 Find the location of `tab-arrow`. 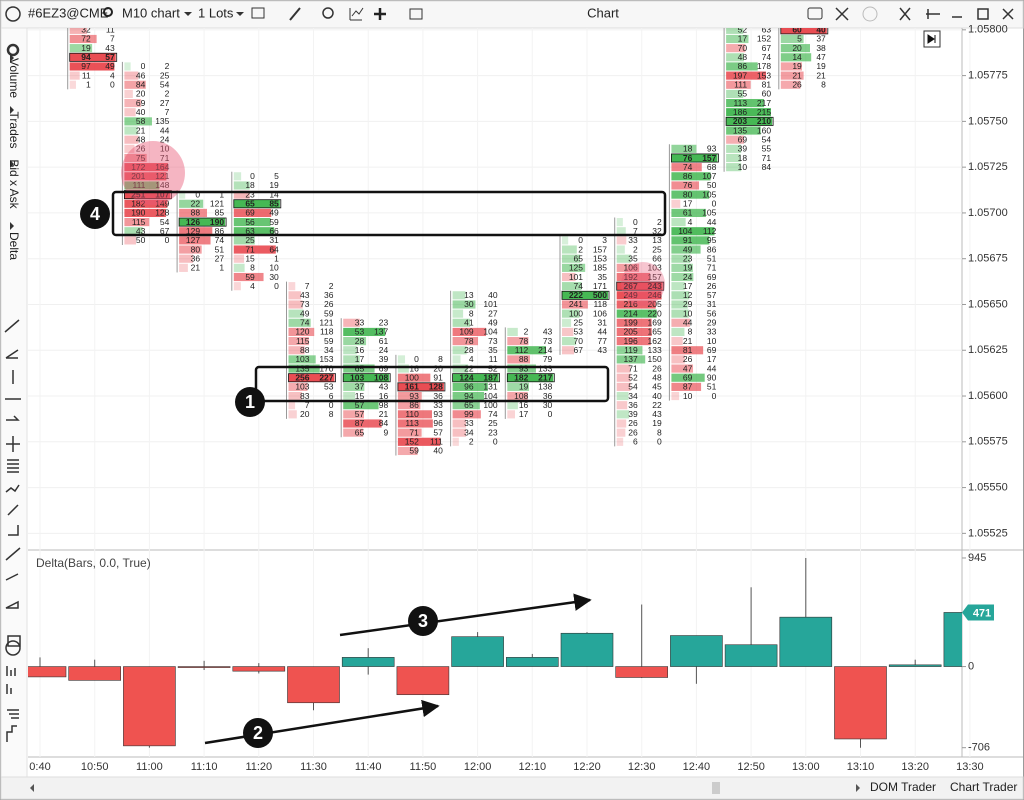

tab-arrow is located at coordinates (12, 58).